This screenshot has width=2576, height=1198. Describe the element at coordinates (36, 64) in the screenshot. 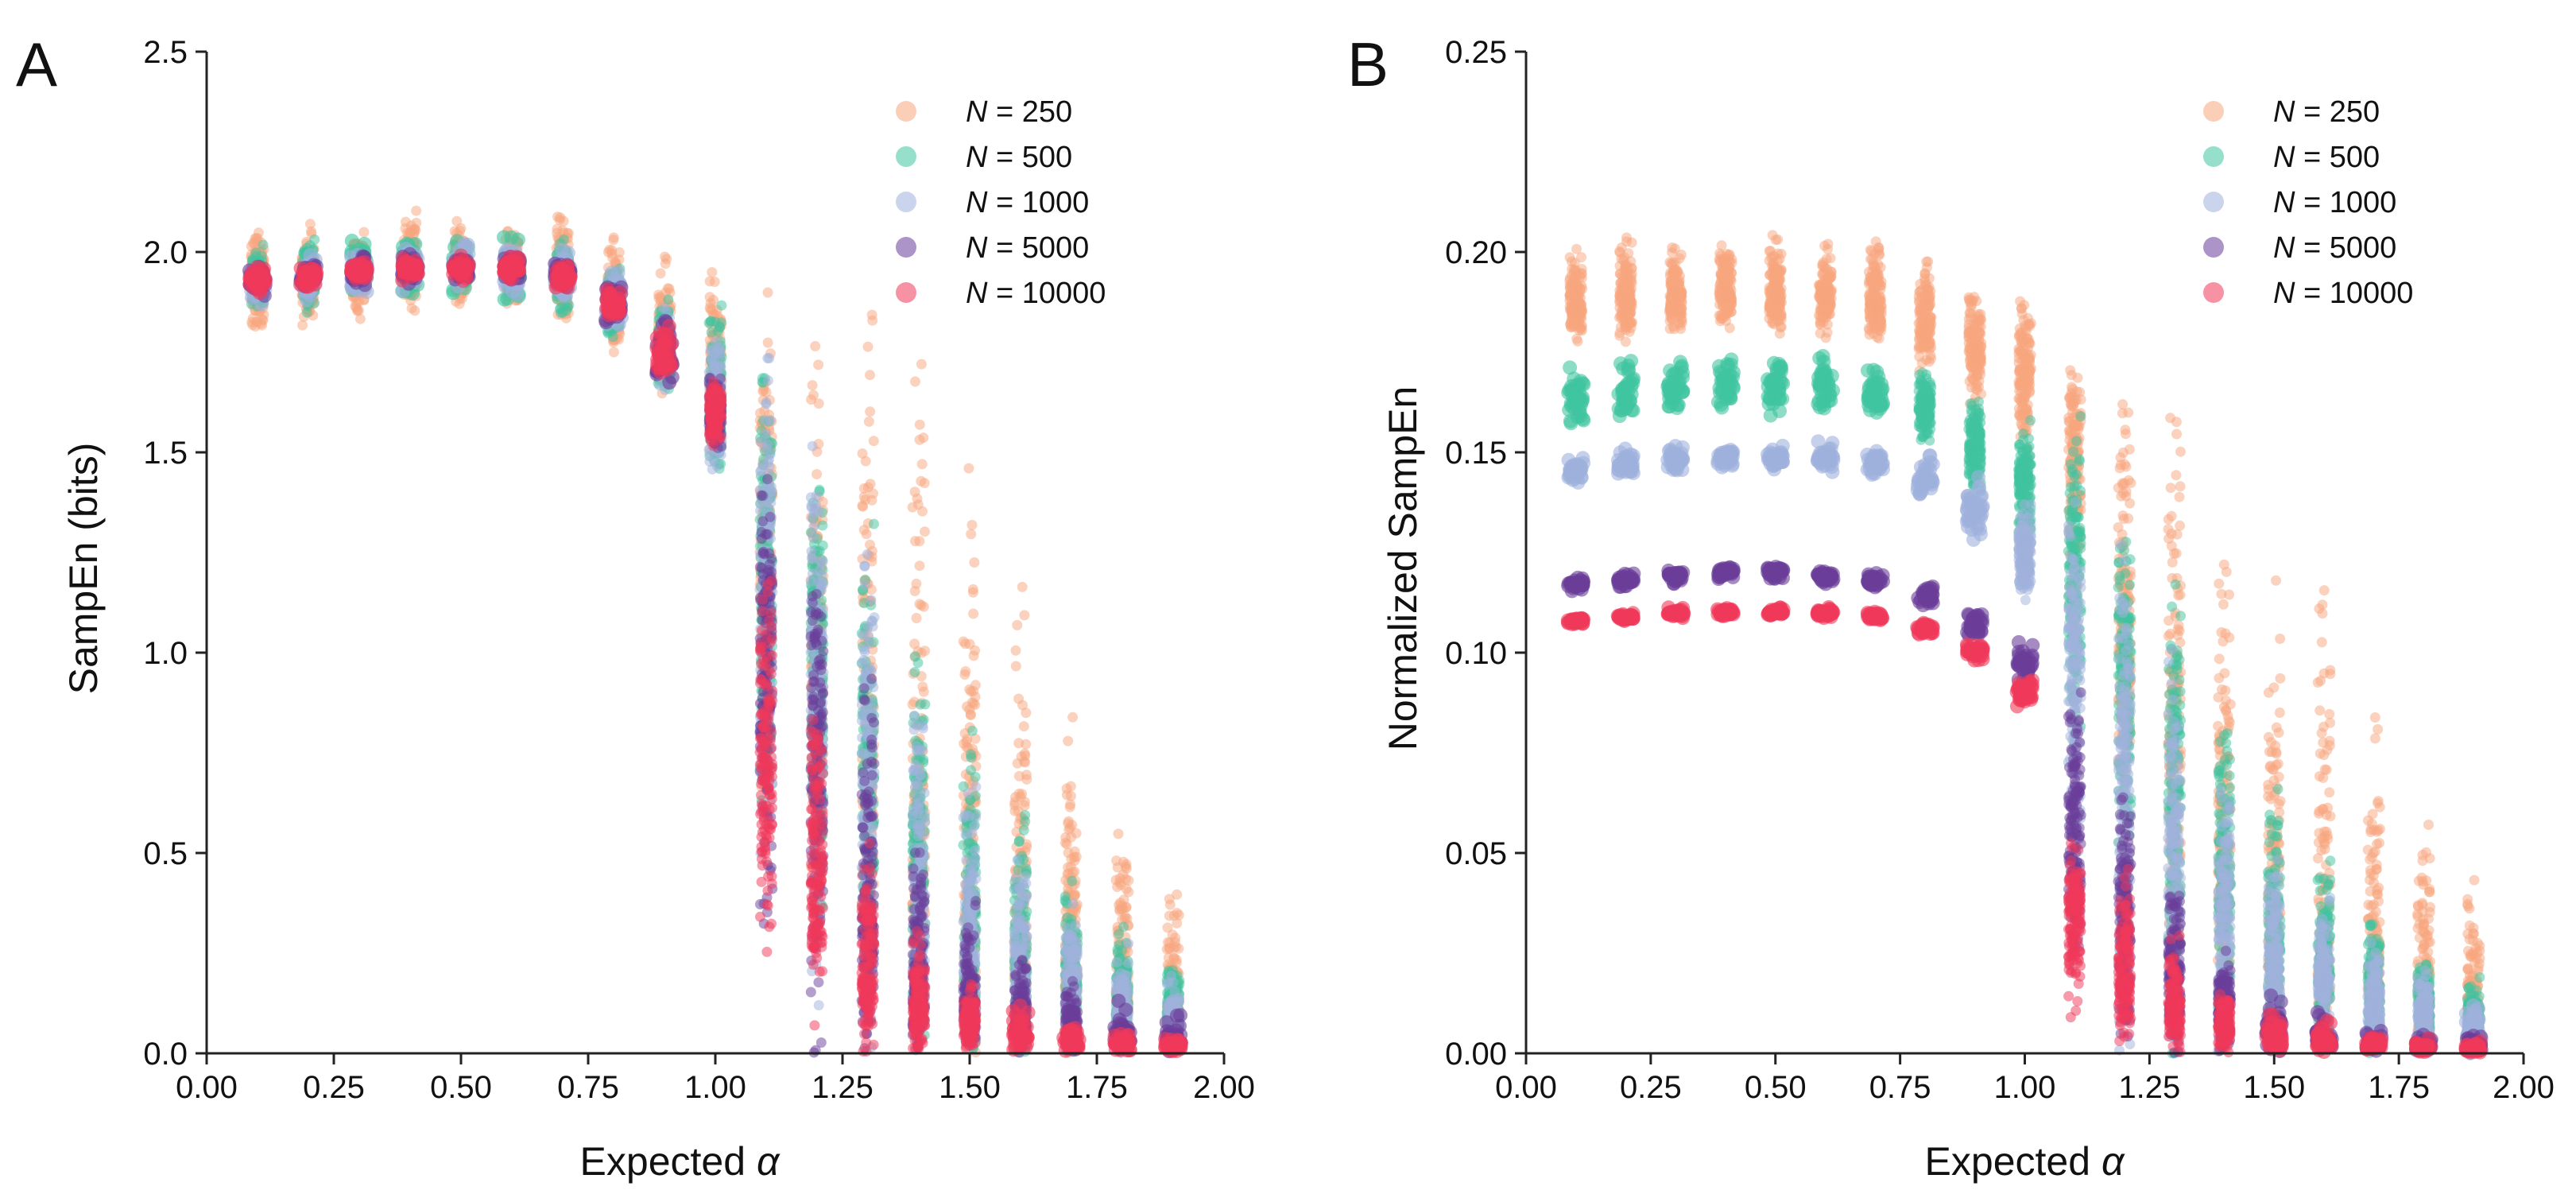

I see `panel-letter: A` at that location.